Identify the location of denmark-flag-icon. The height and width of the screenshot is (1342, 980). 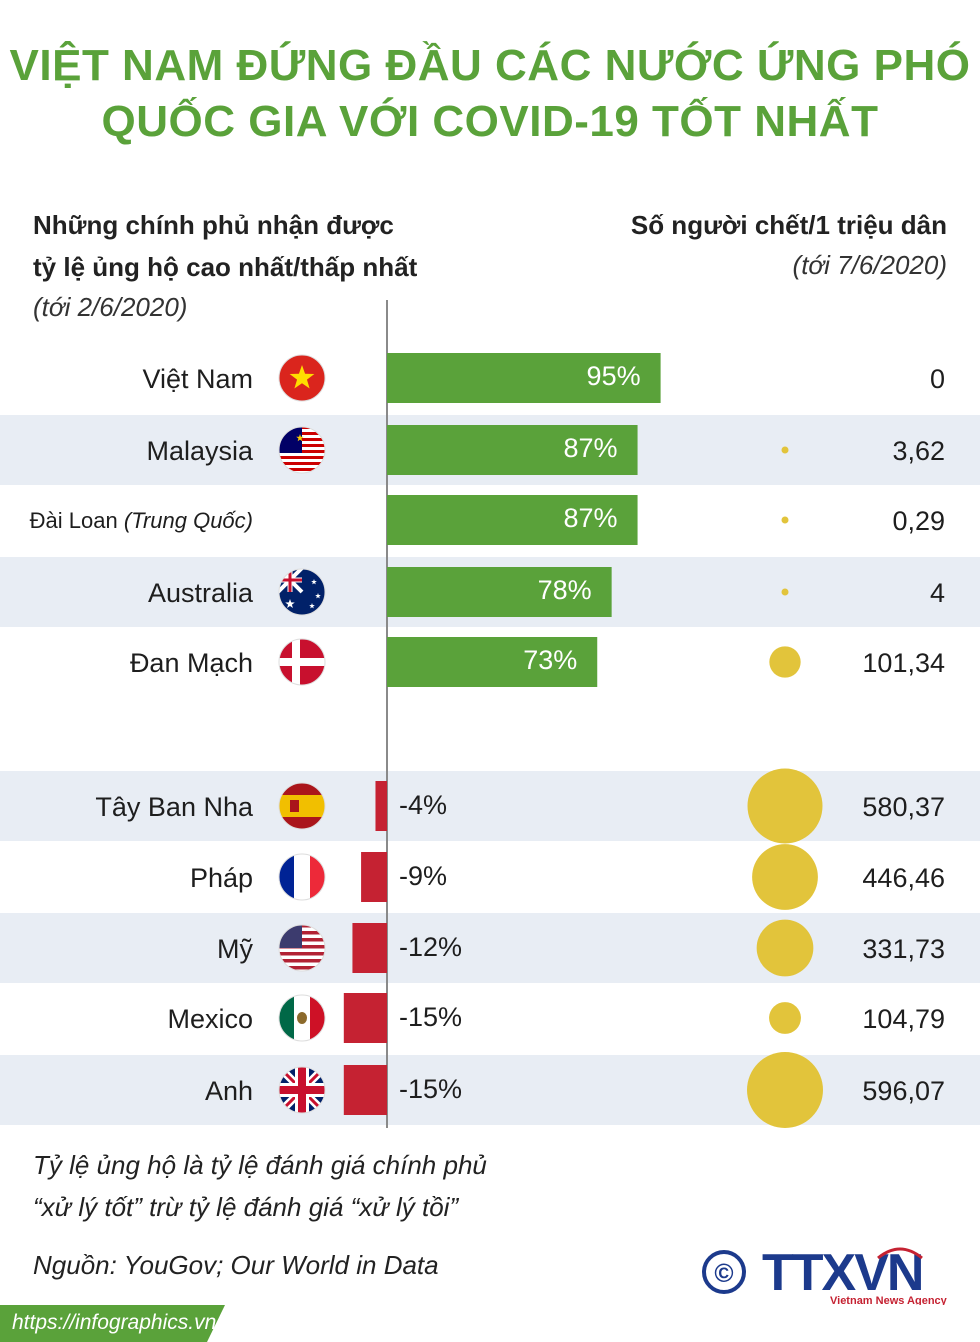
(302, 662).